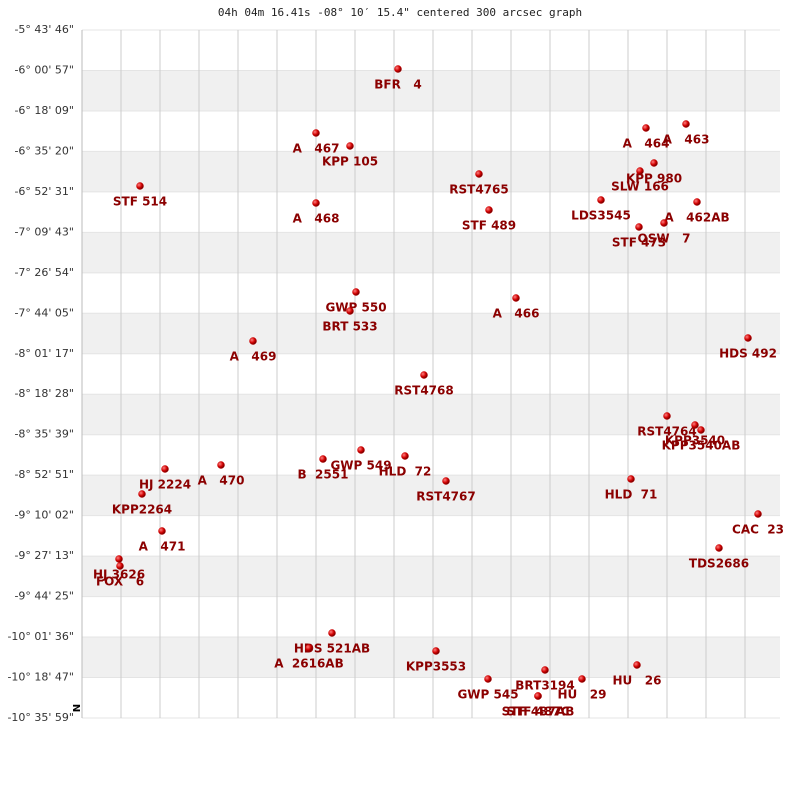 The height and width of the screenshot is (800, 800). I want to click on star-label: A 2616AB, so click(308, 664).